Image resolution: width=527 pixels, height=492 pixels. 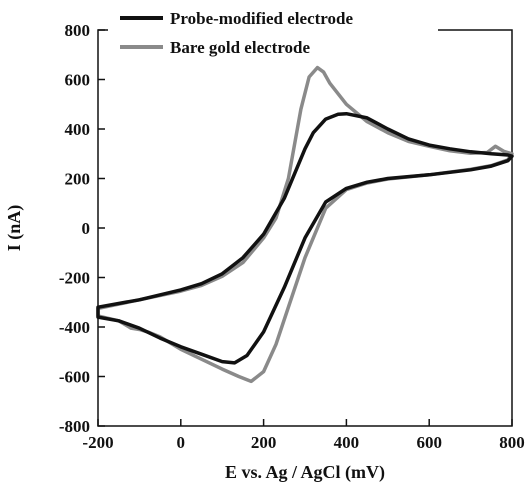 What do you see at coordinates (305, 472) in the screenshot?
I see `x-axis-title: E vs. Ag / AgCl (mV)` at bounding box center [305, 472].